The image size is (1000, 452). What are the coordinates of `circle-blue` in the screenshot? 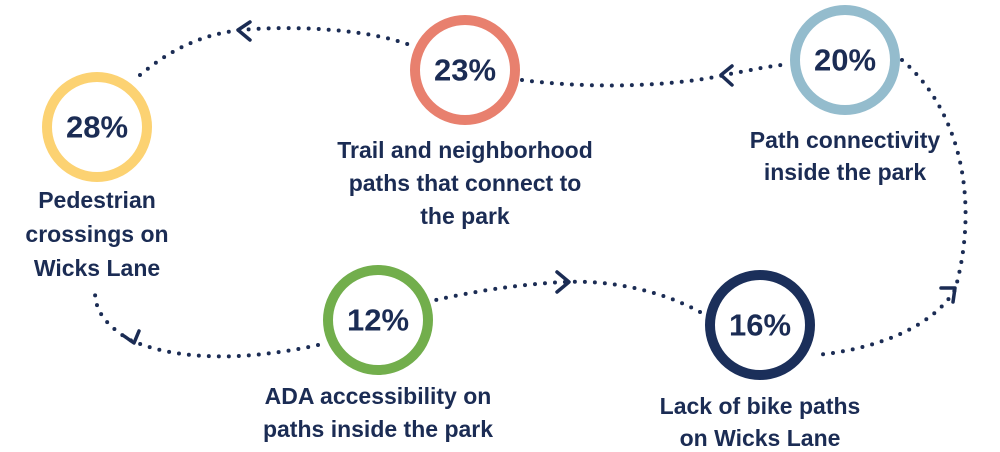 It's located at (845, 60).